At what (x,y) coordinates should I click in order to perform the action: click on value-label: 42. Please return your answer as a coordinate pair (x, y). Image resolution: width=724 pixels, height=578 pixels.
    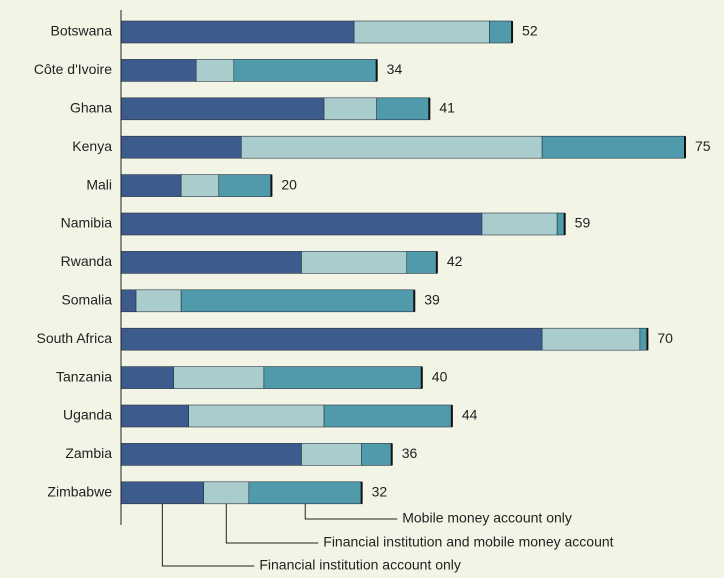
    Looking at the image, I should click on (455, 261).